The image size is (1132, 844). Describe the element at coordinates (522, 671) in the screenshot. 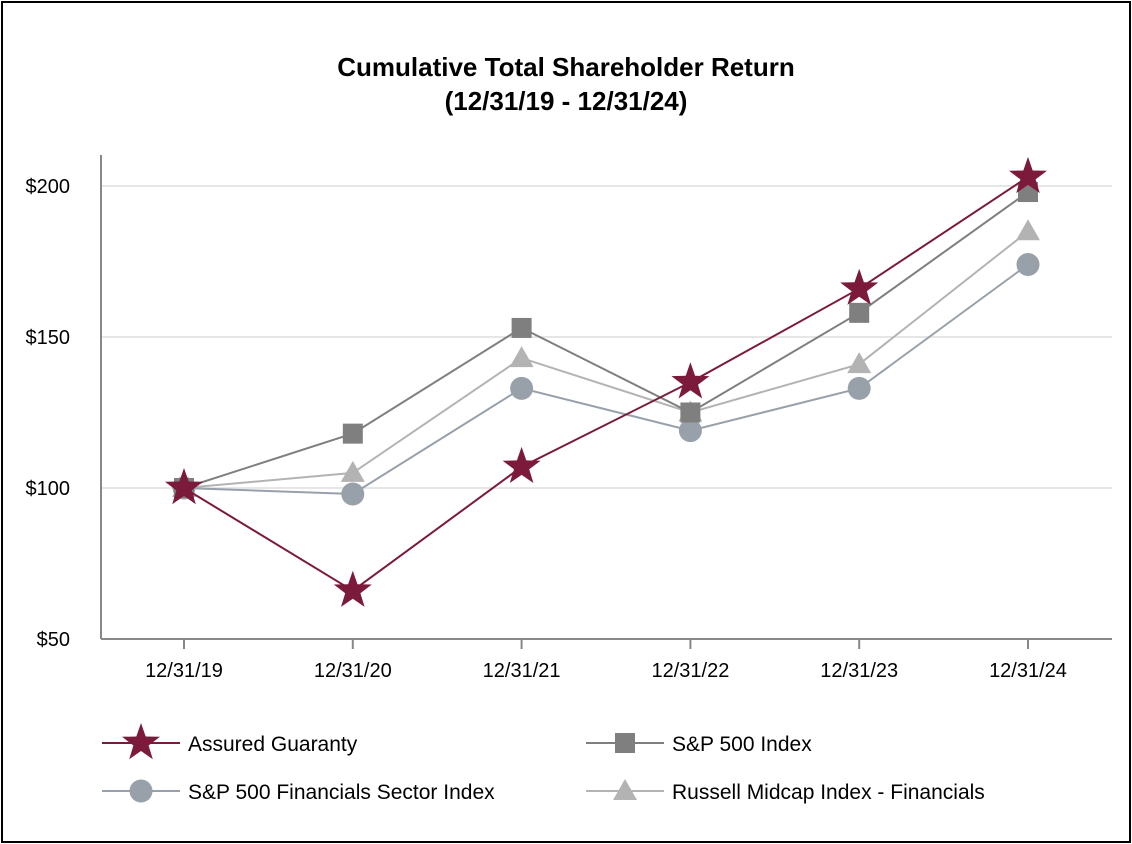

I see `x-tick-label: 12/31/21` at that location.